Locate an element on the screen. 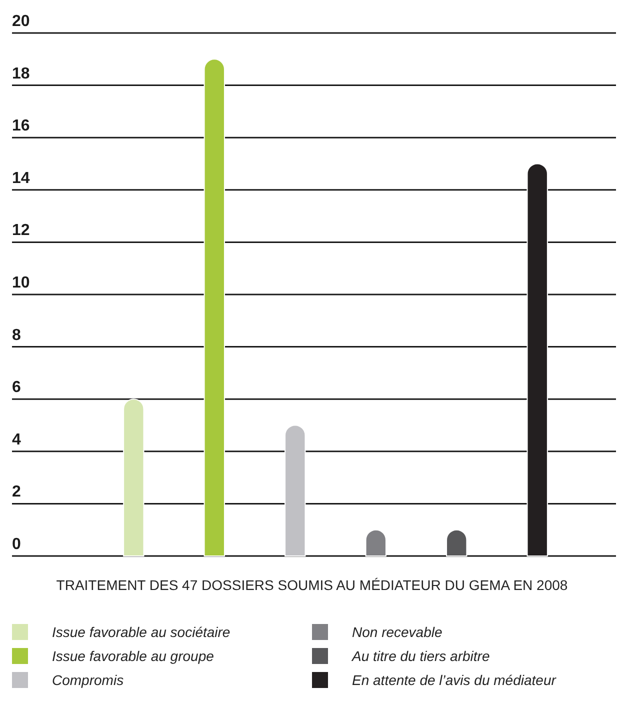 This screenshot has height=704, width=625. y-tick-label: 16 is located at coordinates (21, 126).